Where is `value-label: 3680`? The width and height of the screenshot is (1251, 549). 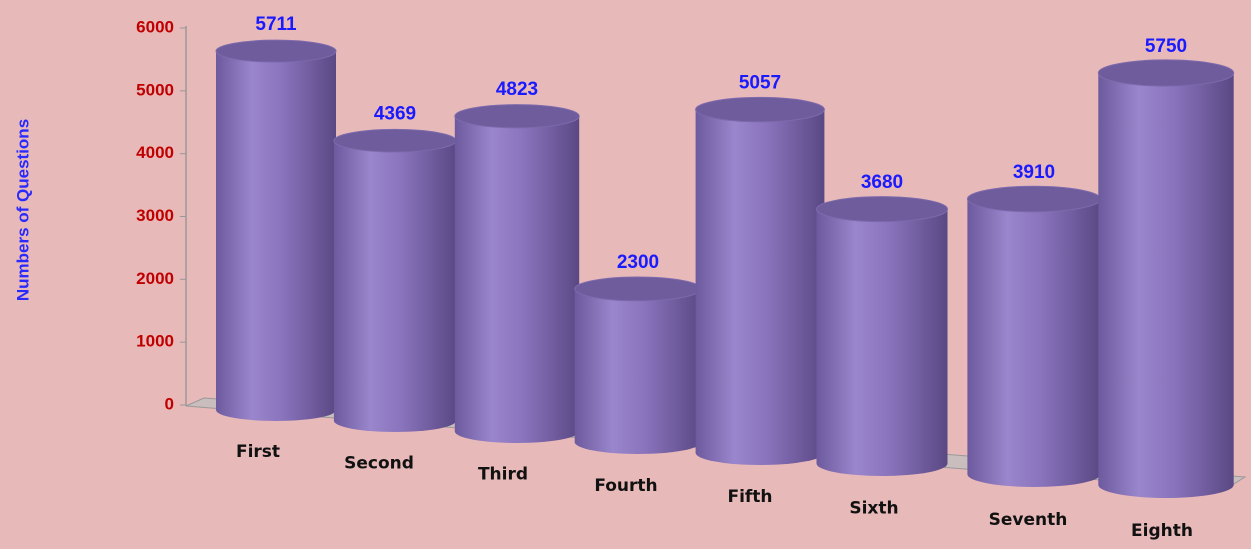
value-label: 3680 is located at coordinates (882, 182).